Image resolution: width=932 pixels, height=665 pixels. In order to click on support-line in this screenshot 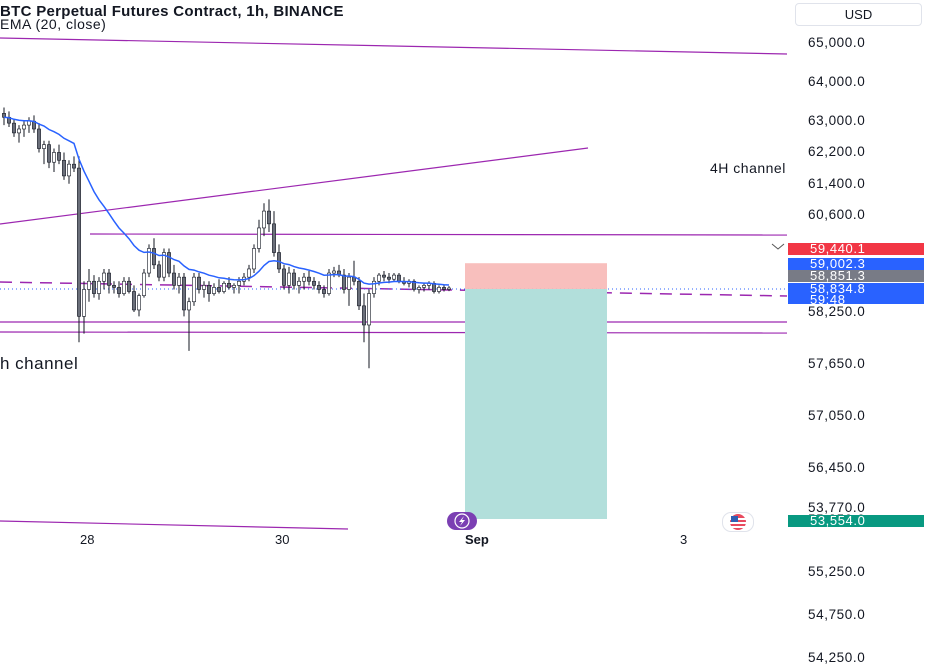, I will do `click(394, 332)`.